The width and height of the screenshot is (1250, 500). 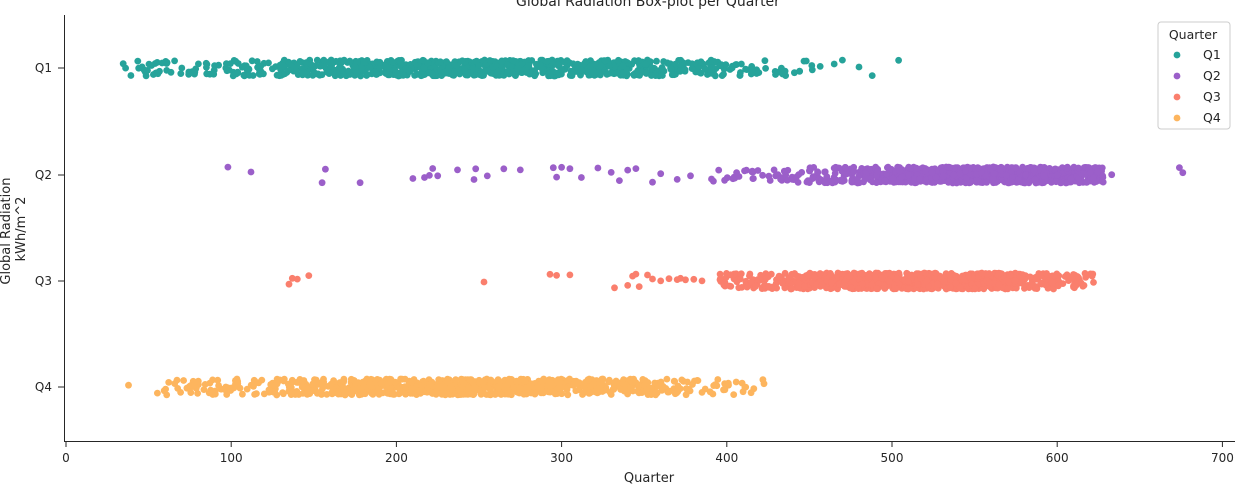 What do you see at coordinates (1177, 76) in the screenshot?
I see `legend-marker` at bounding box center [1177, 76].